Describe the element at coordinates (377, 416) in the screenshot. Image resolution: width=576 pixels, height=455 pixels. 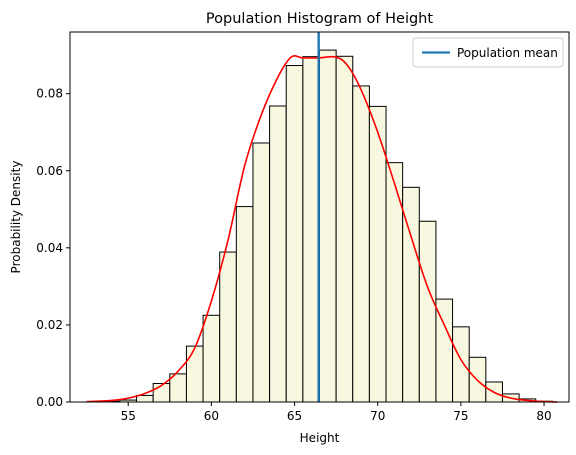
I see `x-tick-label-70: 70` at that location.